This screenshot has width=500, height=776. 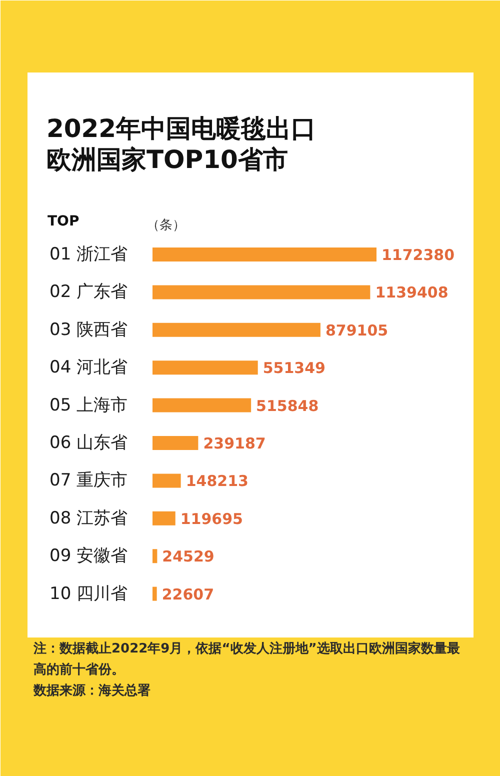 What do you see at coordinates (91, 690) in the screenshot?
I see `source-note: 数据来源：海关总署` at bounding box center [91, 690].